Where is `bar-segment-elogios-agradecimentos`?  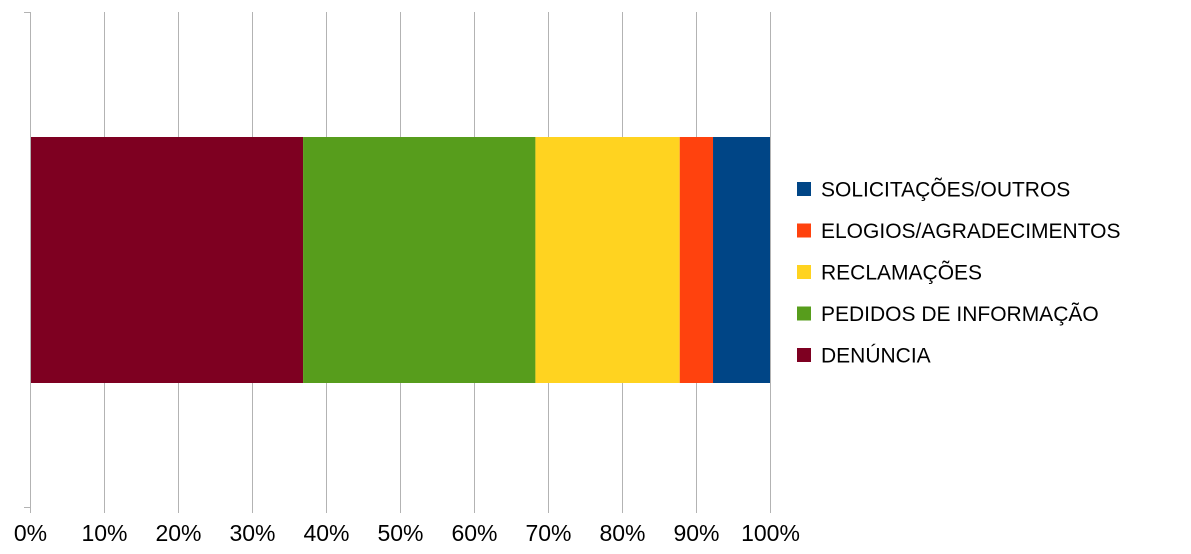
bar-segment-elogios-agradecimentos is located at coordinates (696, 260).